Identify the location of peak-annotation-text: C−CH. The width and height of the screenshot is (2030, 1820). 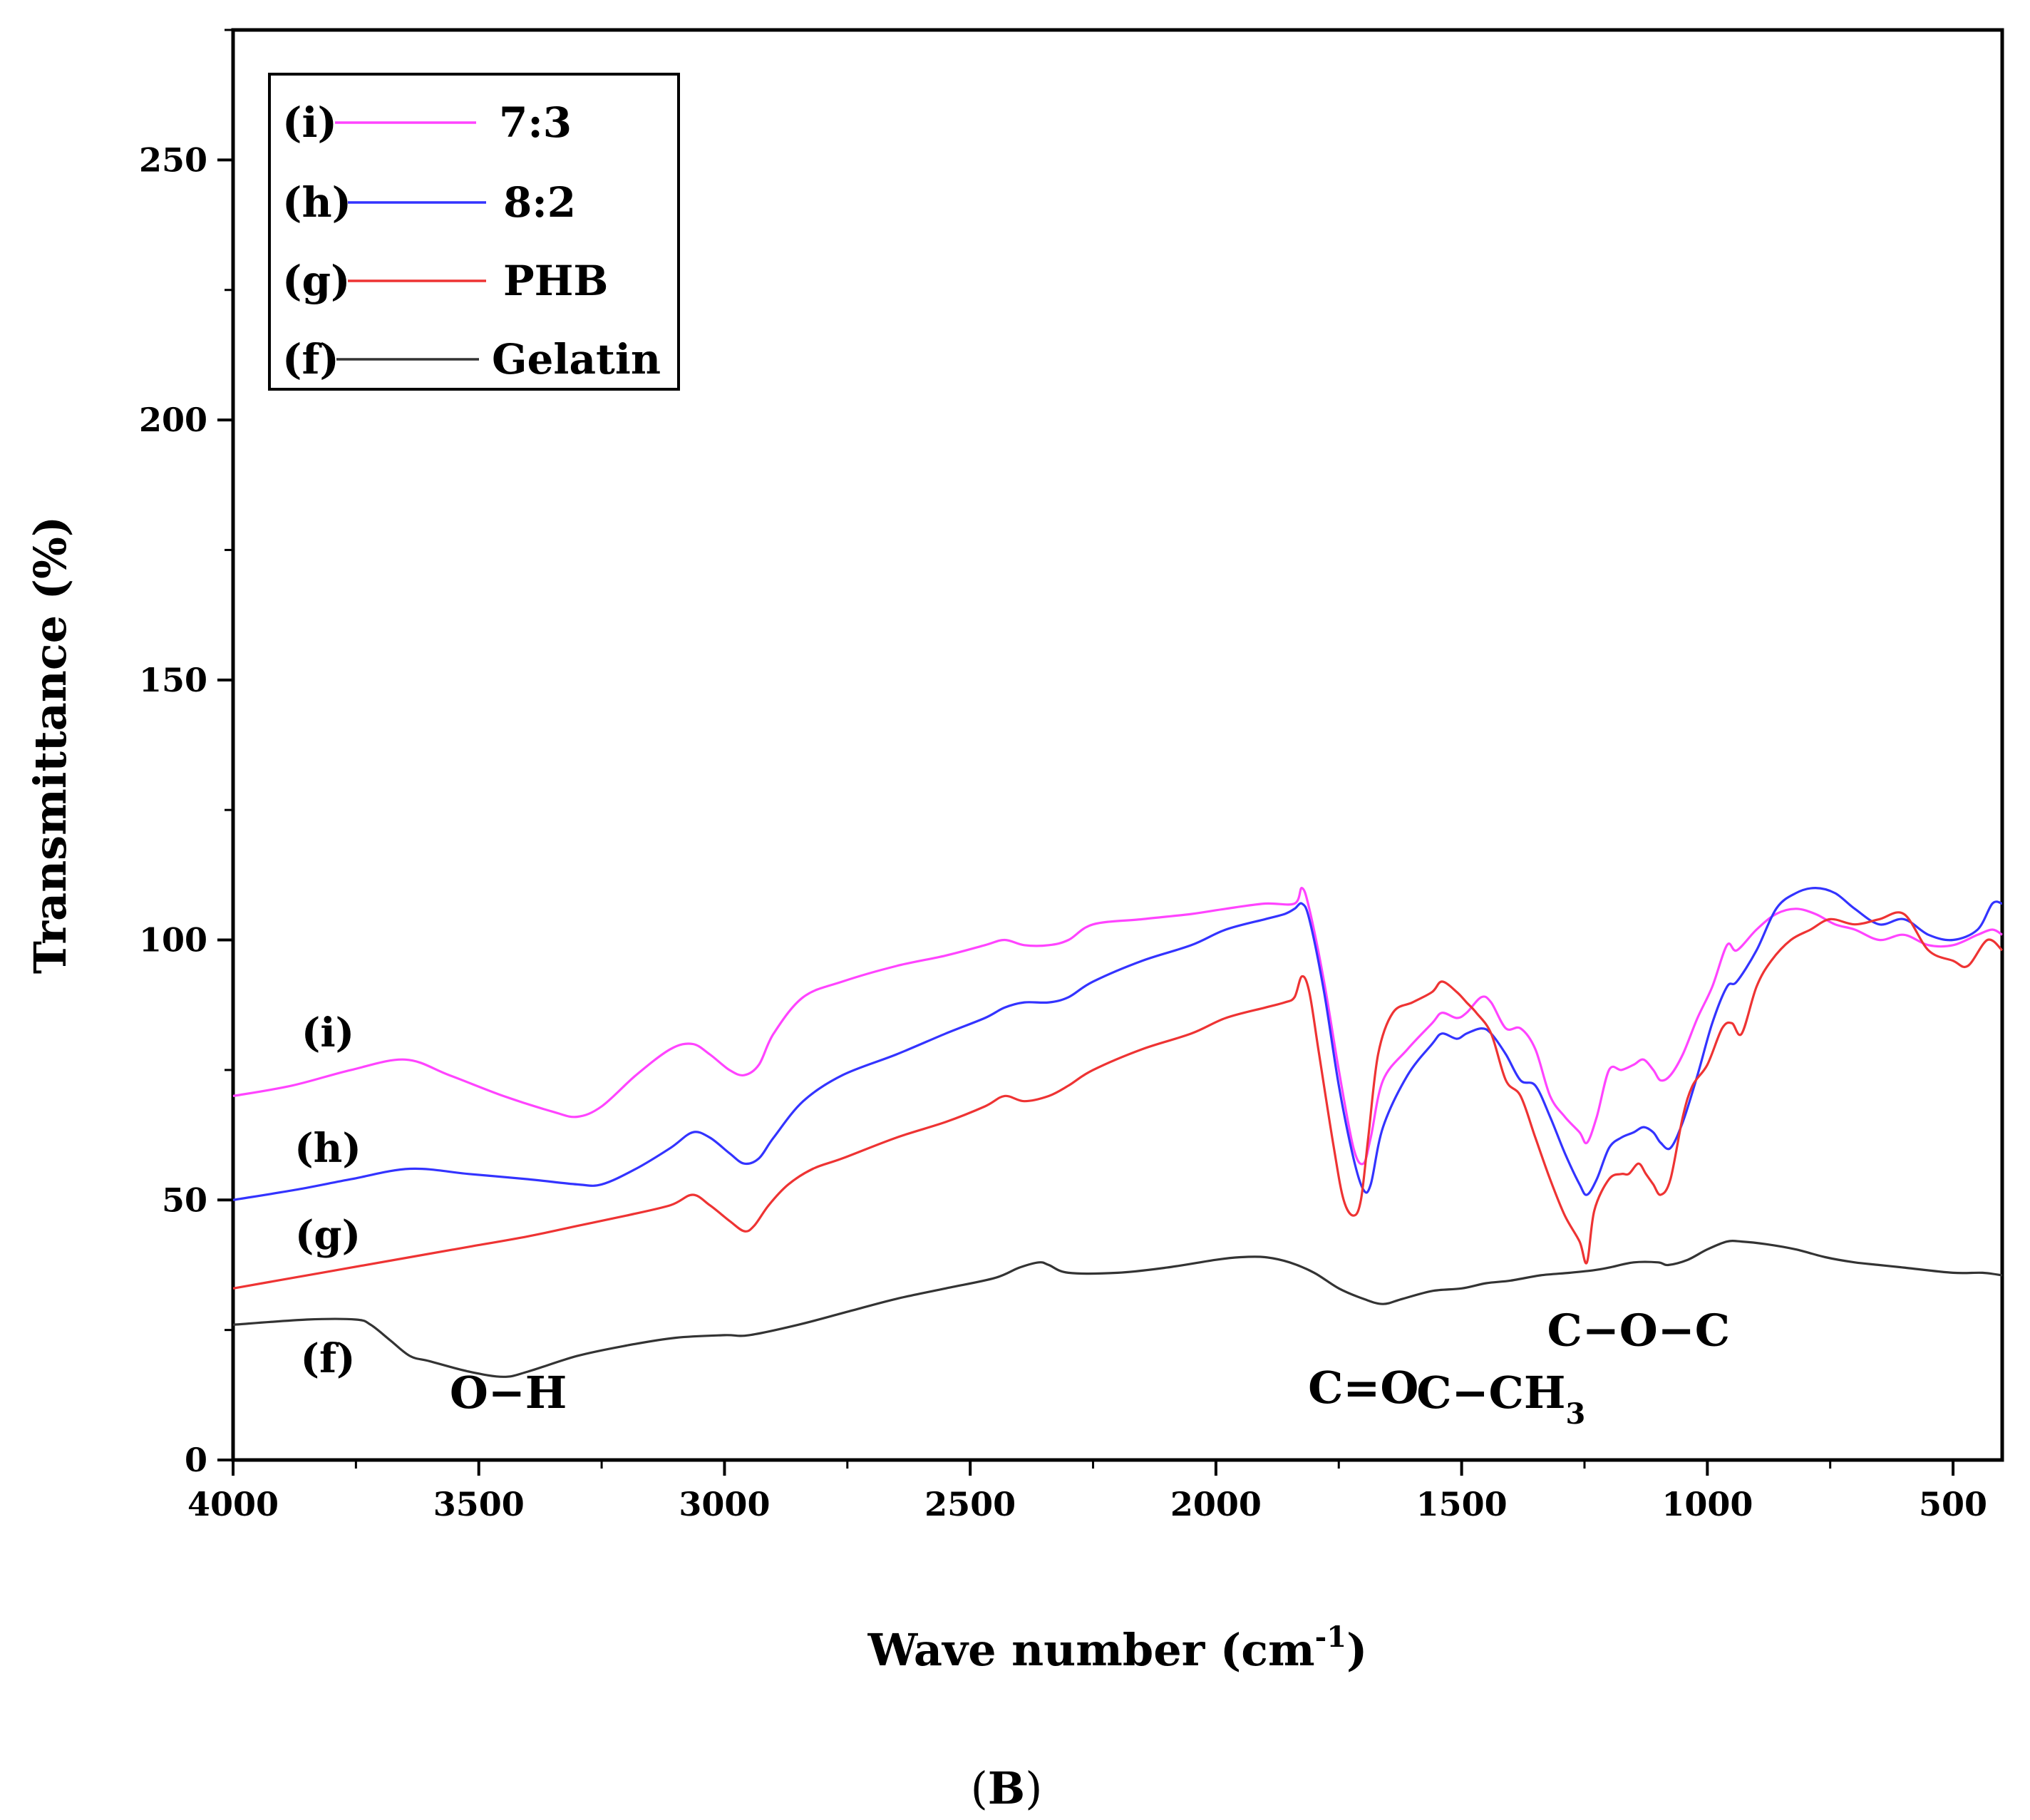
(1491, 1393).